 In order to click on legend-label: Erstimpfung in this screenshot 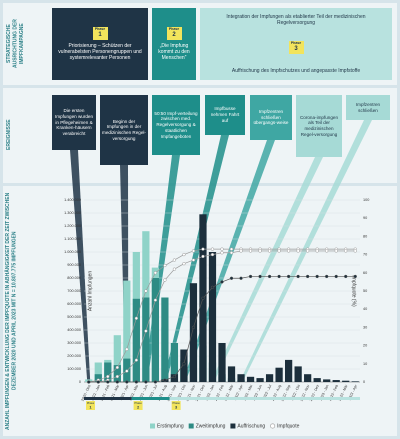, I will do `click(170, 427)`.